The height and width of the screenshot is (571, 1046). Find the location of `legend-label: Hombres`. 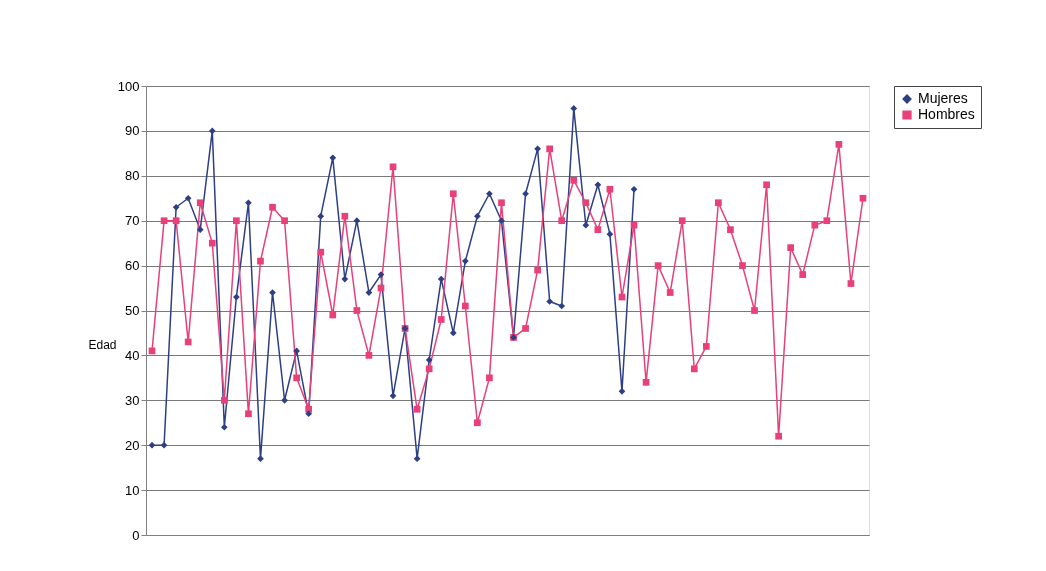

legend-label: Hombres is located at coordinates (946, 114).